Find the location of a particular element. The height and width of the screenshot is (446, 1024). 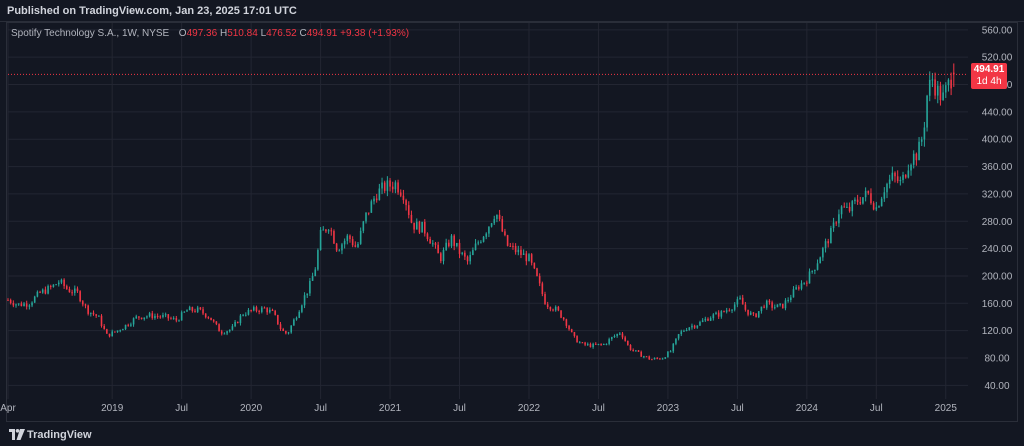

high-value: 510.84 is located at coordinates (242, 33).